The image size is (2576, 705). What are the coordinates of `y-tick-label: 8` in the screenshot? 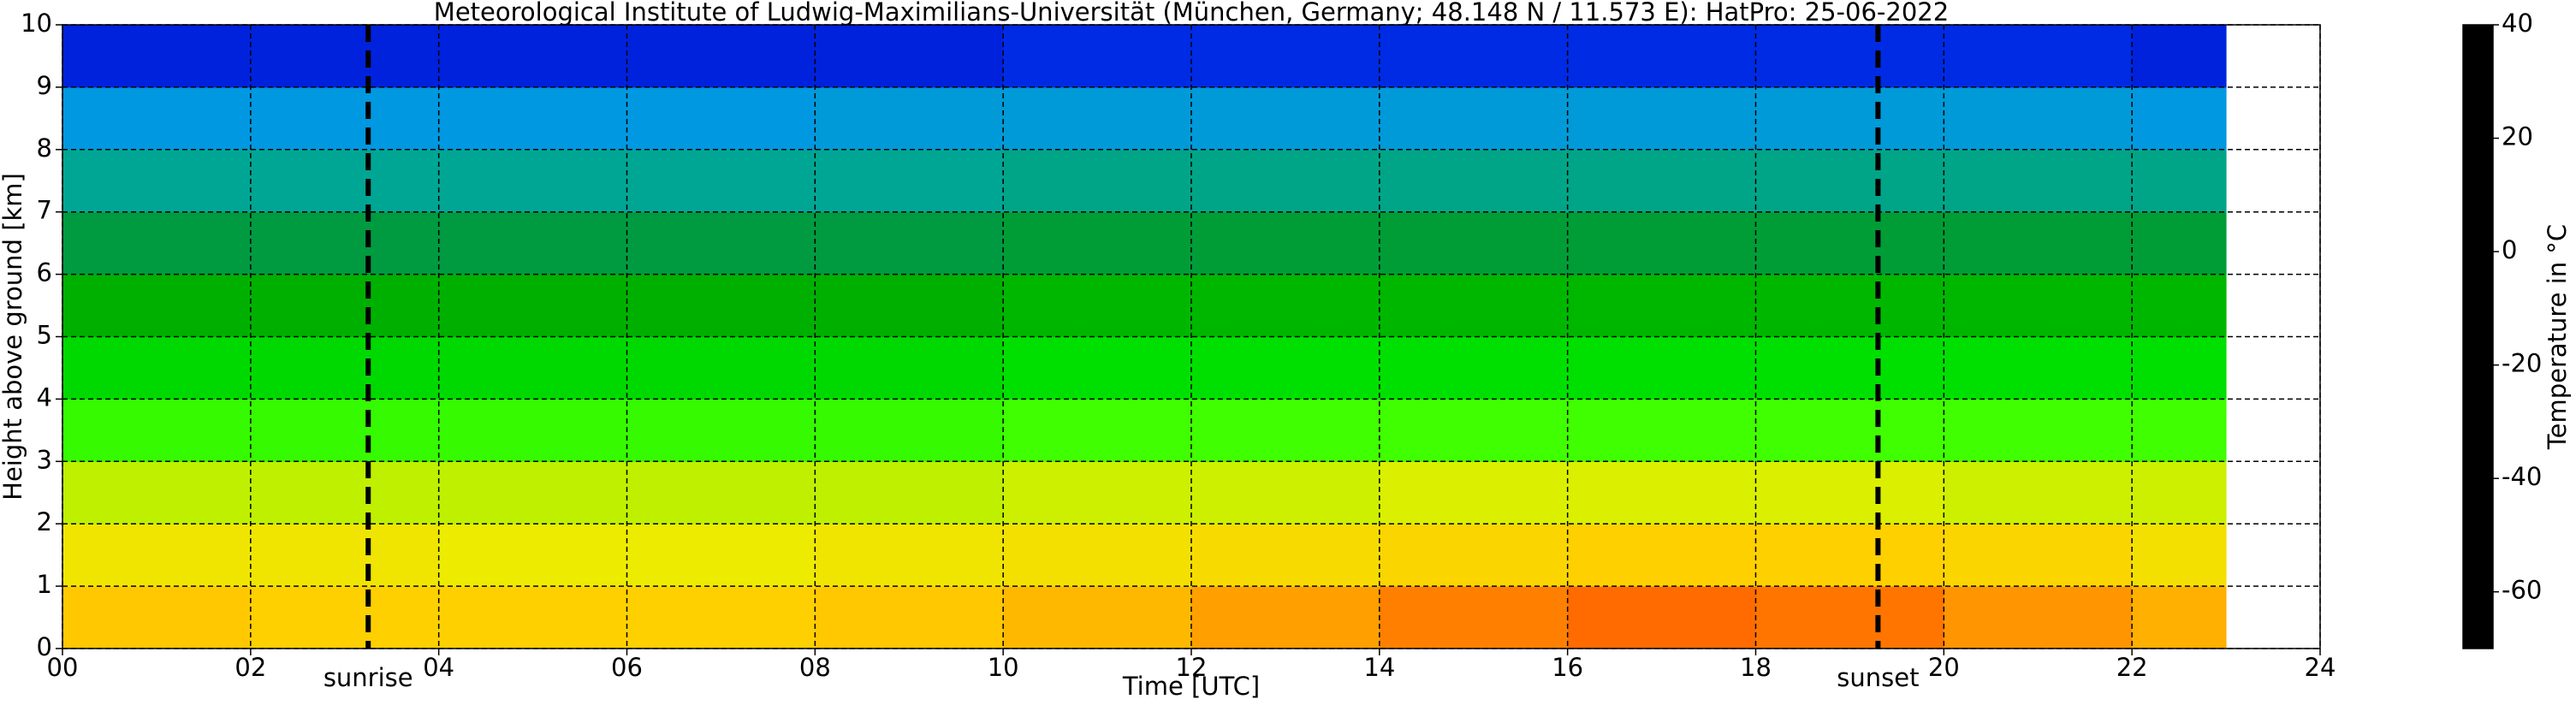 It's located at (44, 148).